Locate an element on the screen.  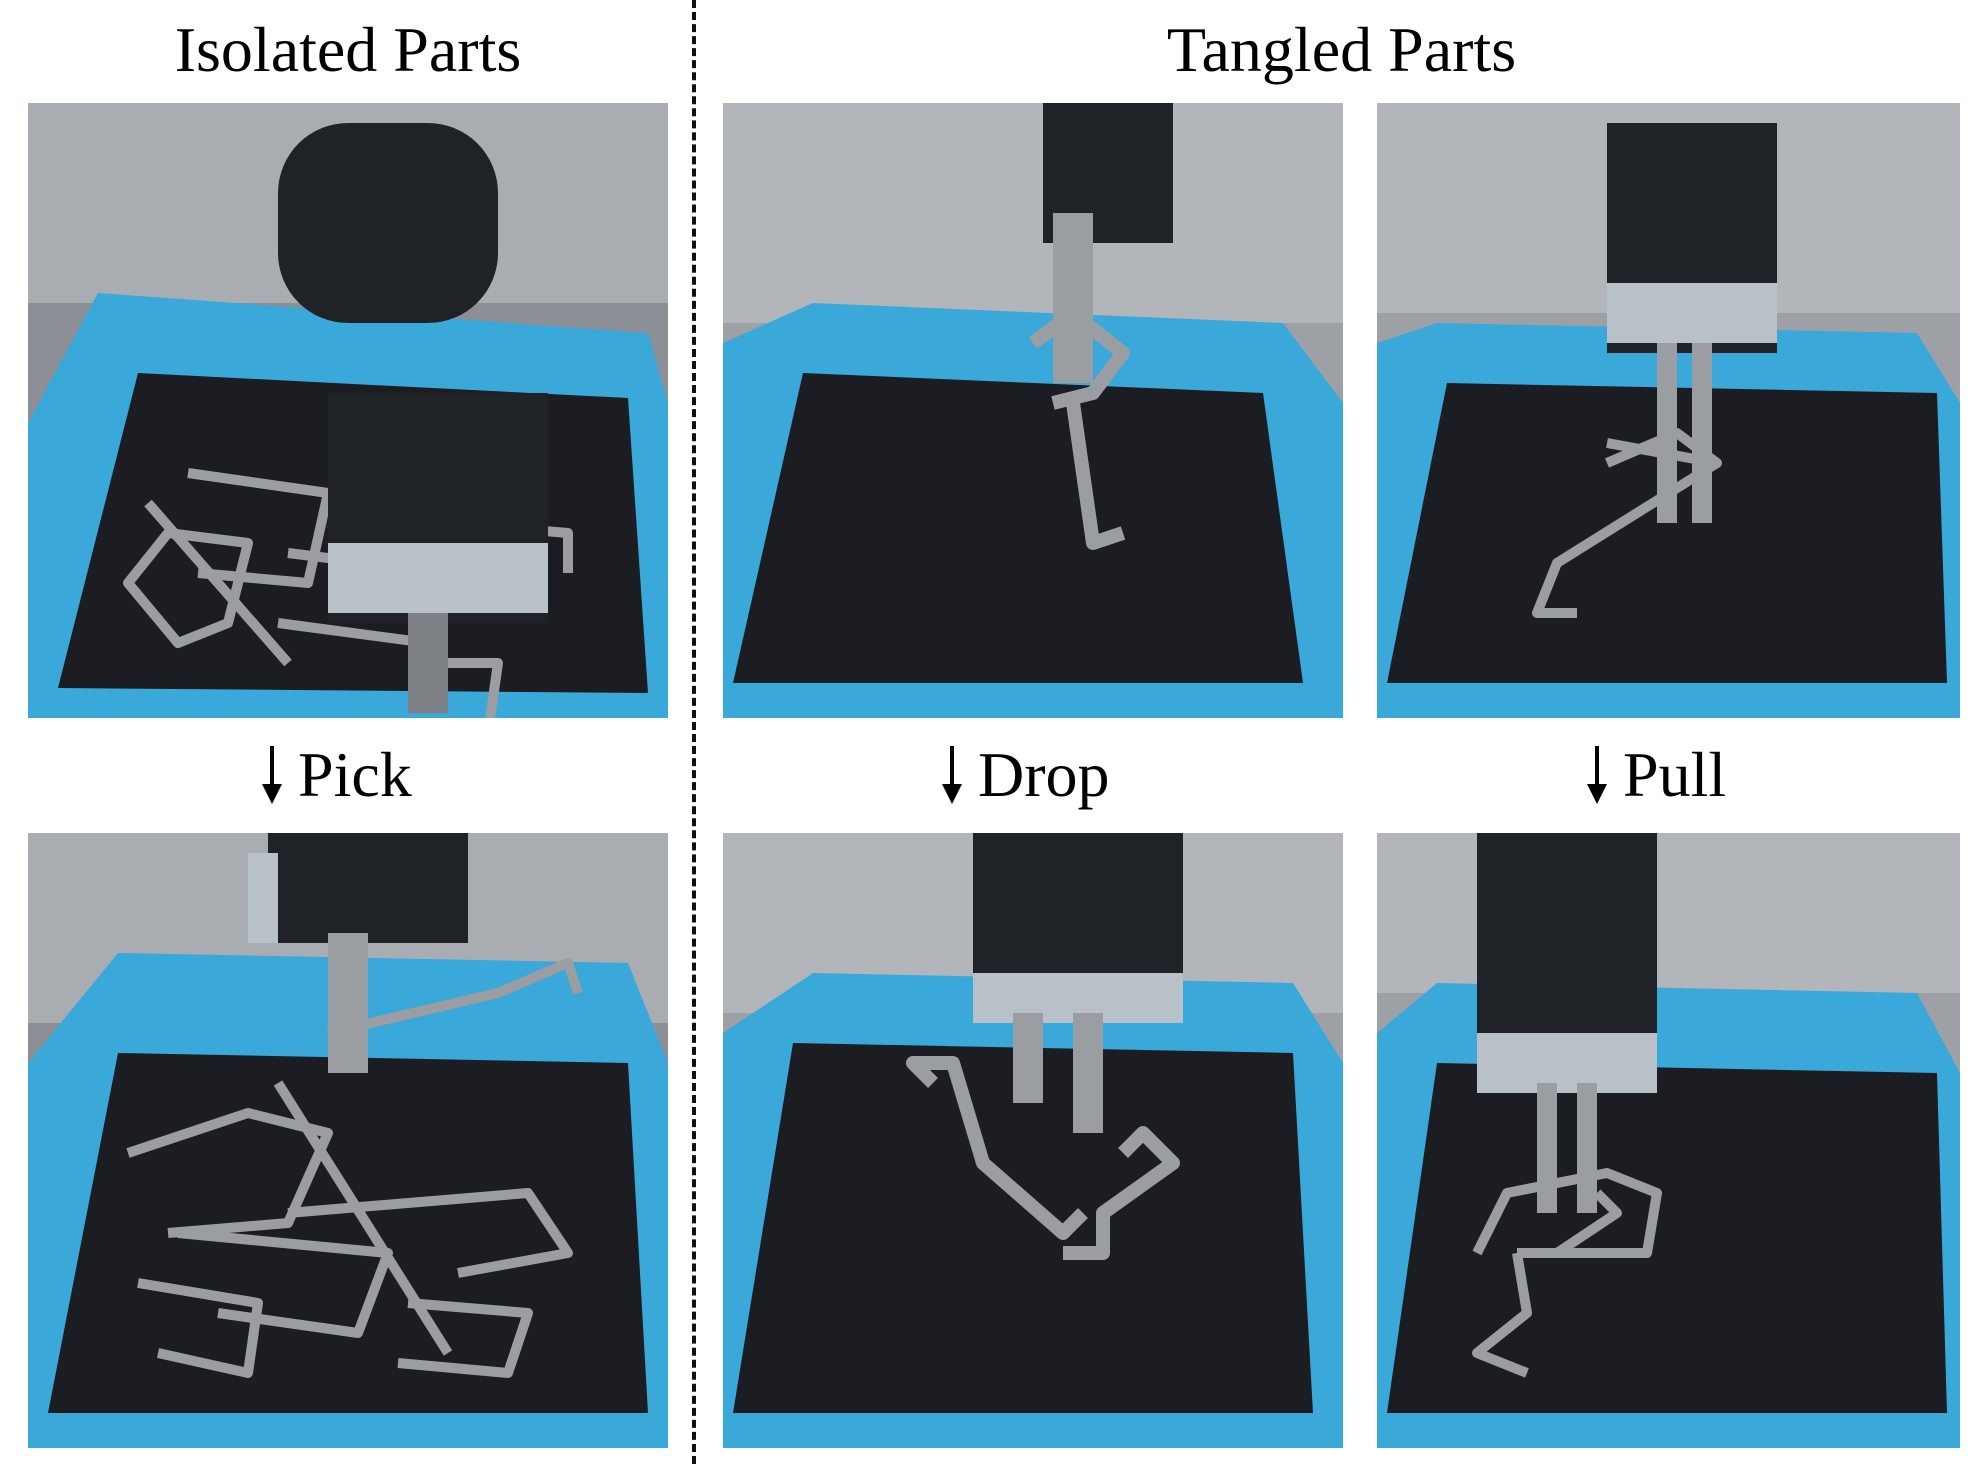
photo-tangled-drop-after is located at coordinates (1033, 1140).